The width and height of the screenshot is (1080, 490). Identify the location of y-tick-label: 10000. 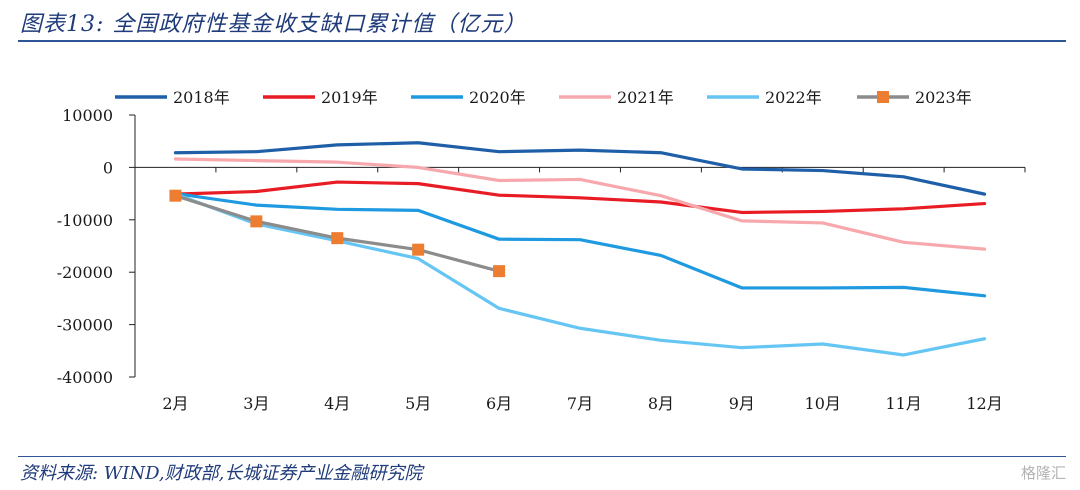
(87, 115).